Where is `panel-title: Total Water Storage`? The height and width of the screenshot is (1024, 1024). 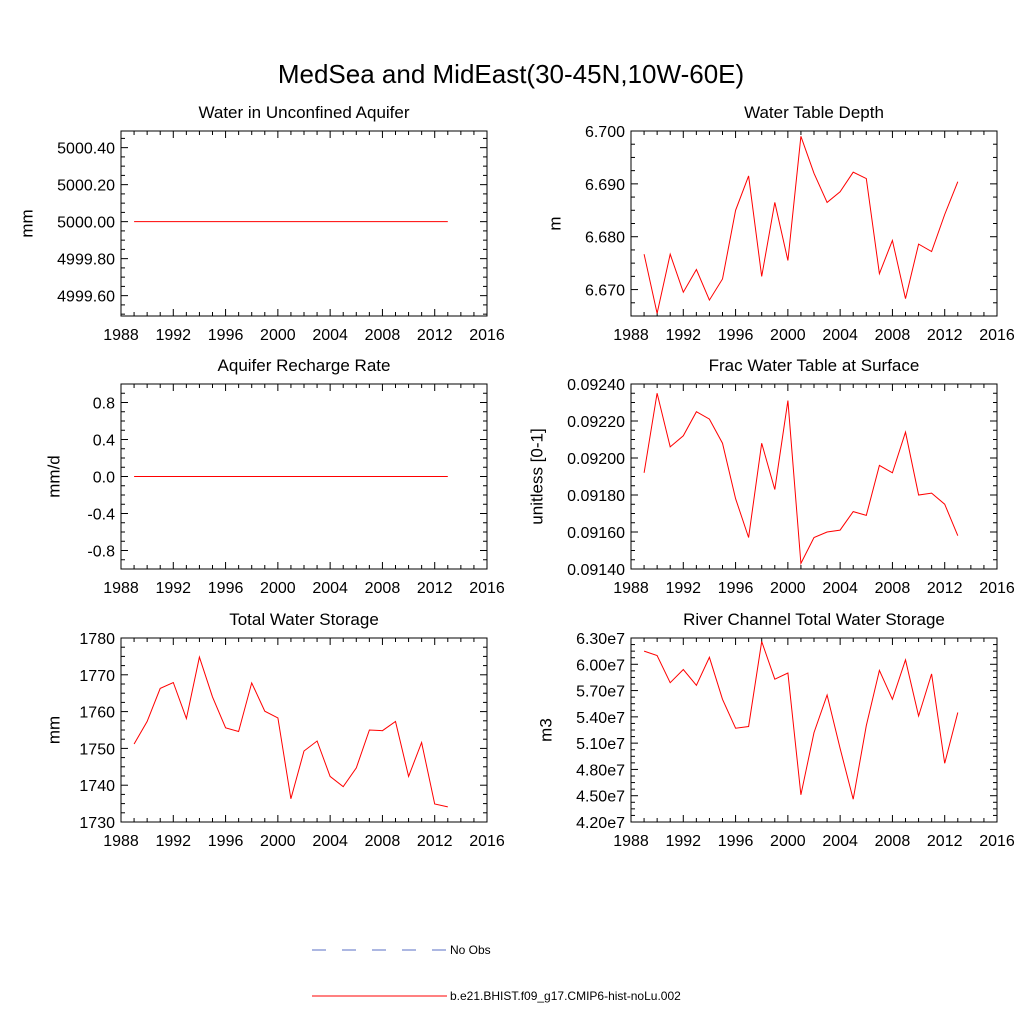 panel-title: Total Water Storage is located at coordinates (304, 619).